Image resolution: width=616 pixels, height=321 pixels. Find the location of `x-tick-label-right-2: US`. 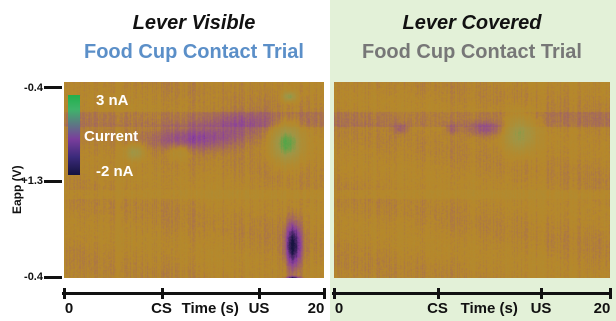

x-tick-label-right-2: US is located at coordinates (541, 308).